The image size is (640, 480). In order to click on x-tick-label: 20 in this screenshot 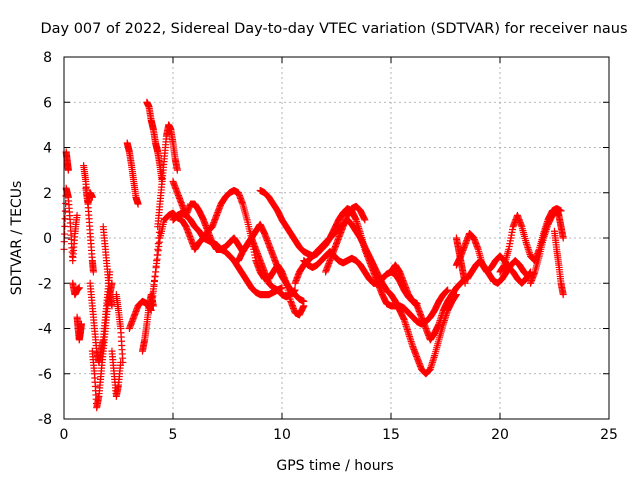, I will do `click(500, 435)`.